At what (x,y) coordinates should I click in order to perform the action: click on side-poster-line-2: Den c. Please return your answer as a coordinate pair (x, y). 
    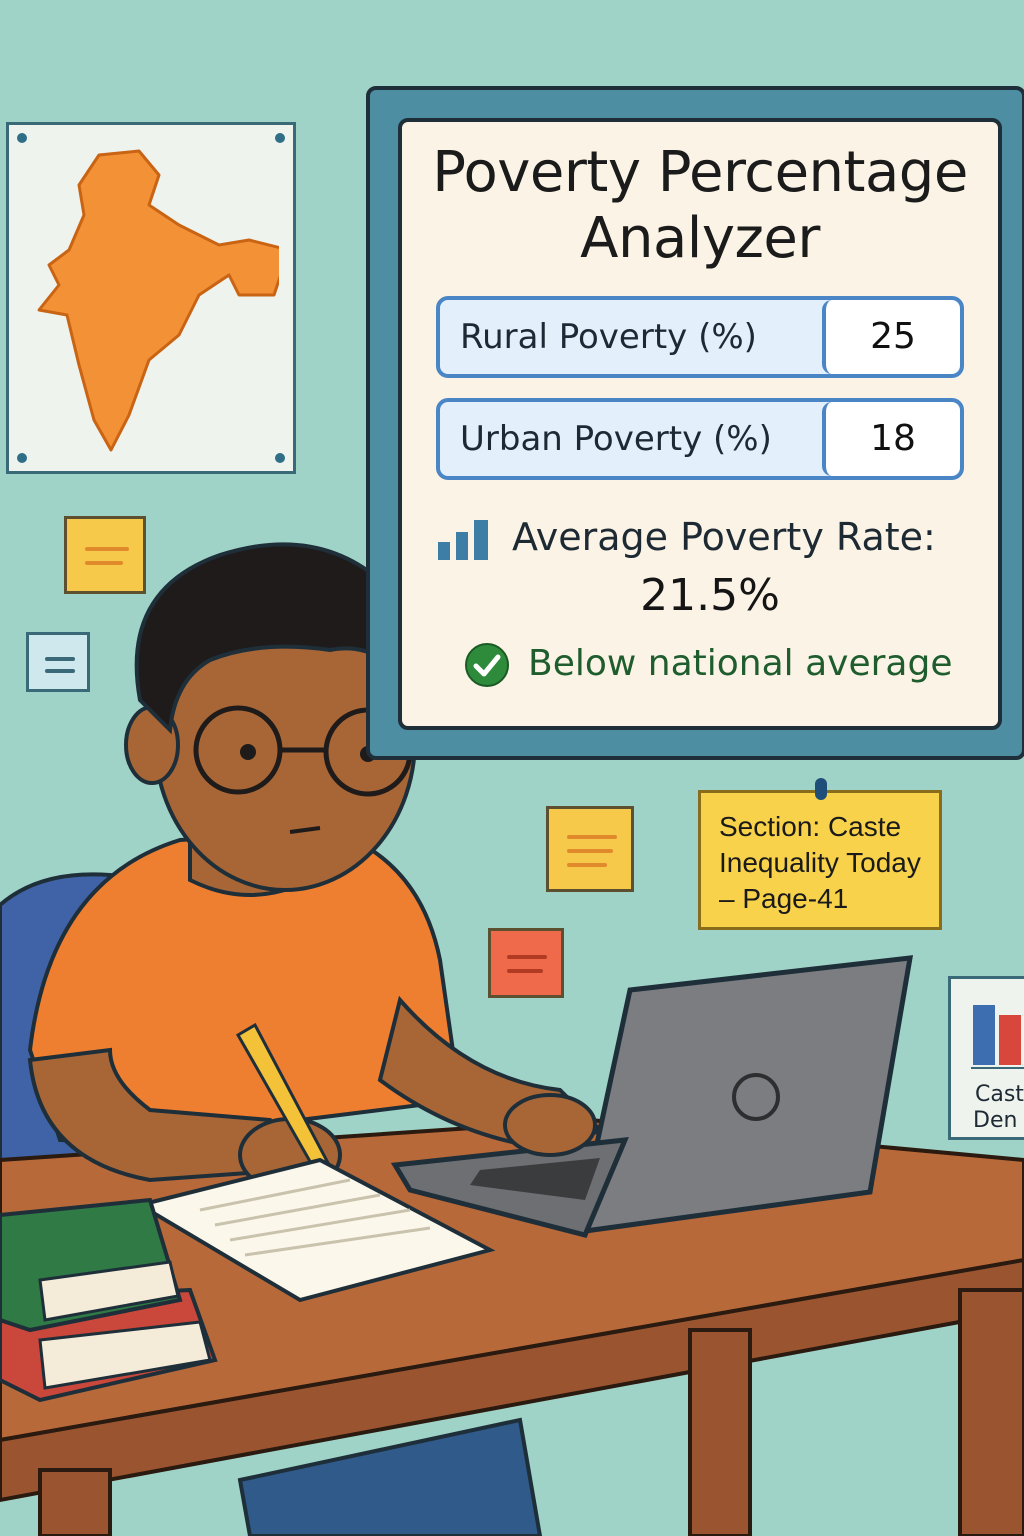
    Looking at the image, I should click on (998, 1120).